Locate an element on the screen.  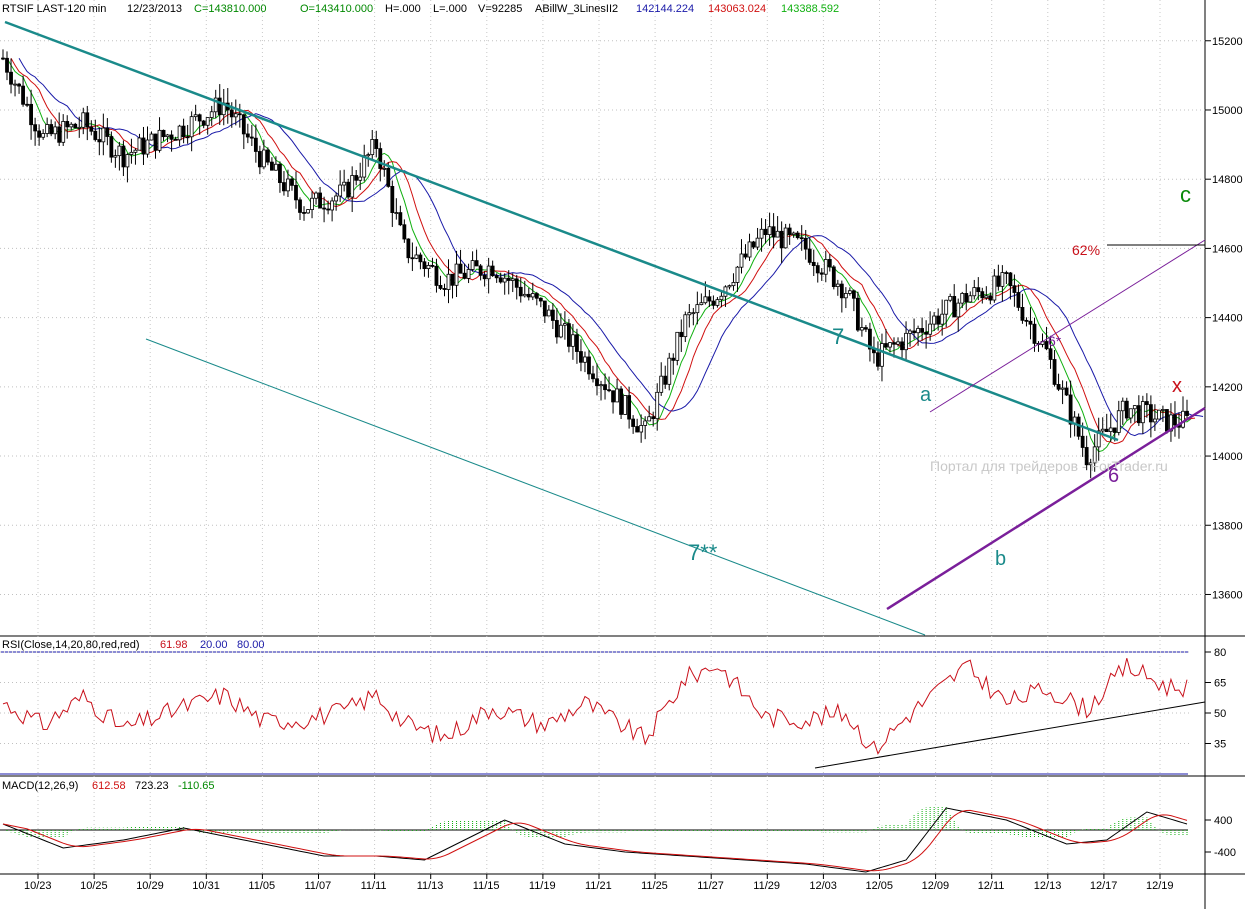
time-tick-label: 12/17 is located at coordinates (1104, 886).